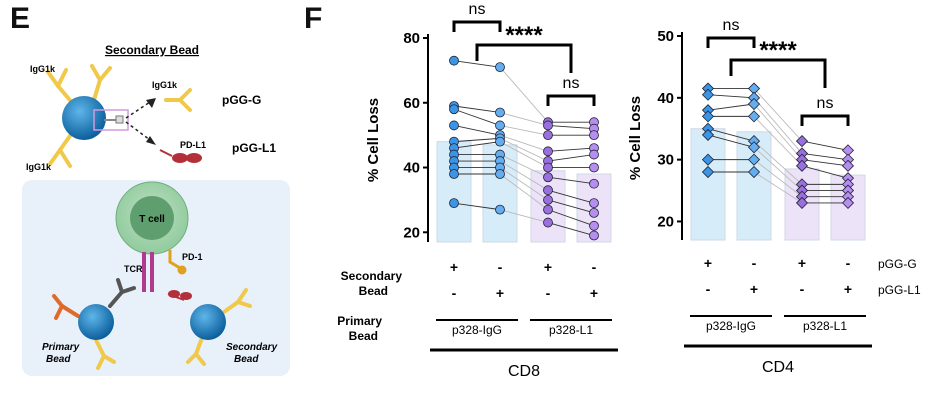 This screenshot has width=930, height=401. Describe the element at coordinates (571, 330) in the screenshot. I see `primary-group-label: p328-L1` at that location.